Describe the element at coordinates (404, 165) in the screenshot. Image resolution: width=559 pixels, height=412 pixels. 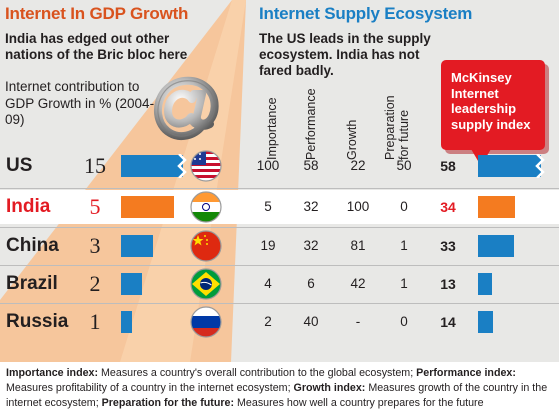
I see `table-cell: 50` at that location.